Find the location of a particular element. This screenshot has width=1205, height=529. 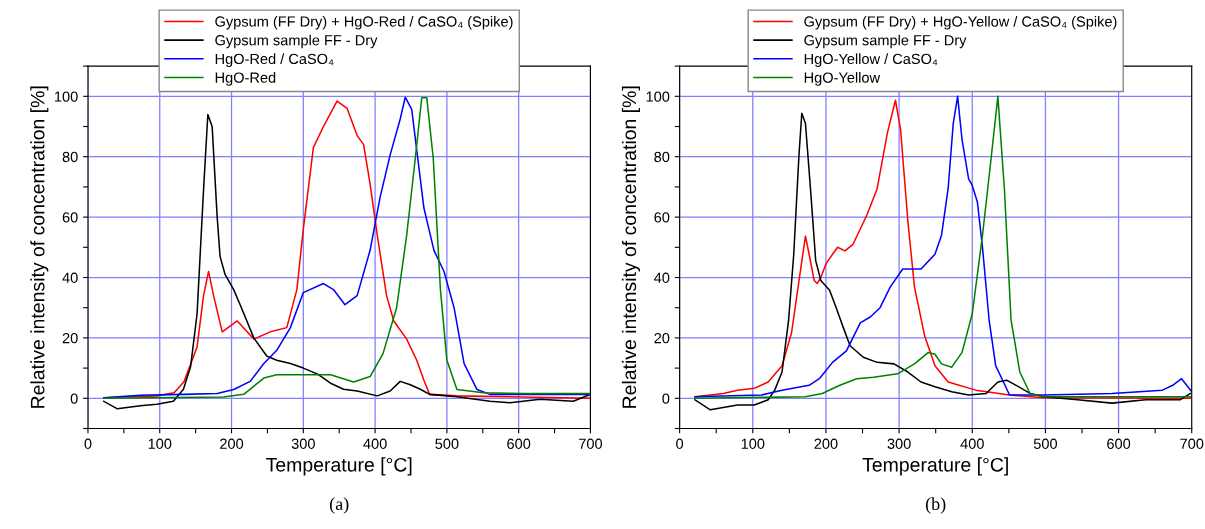

legend-label: HgO-Red / CaSO₄ is located at coordinates (274, 60).